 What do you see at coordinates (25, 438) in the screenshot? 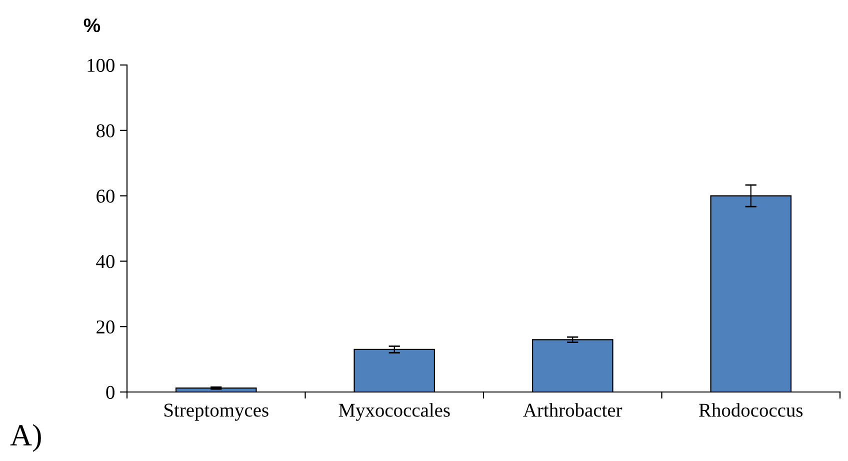
I see `text: A)` at bounding box center [25, 438].